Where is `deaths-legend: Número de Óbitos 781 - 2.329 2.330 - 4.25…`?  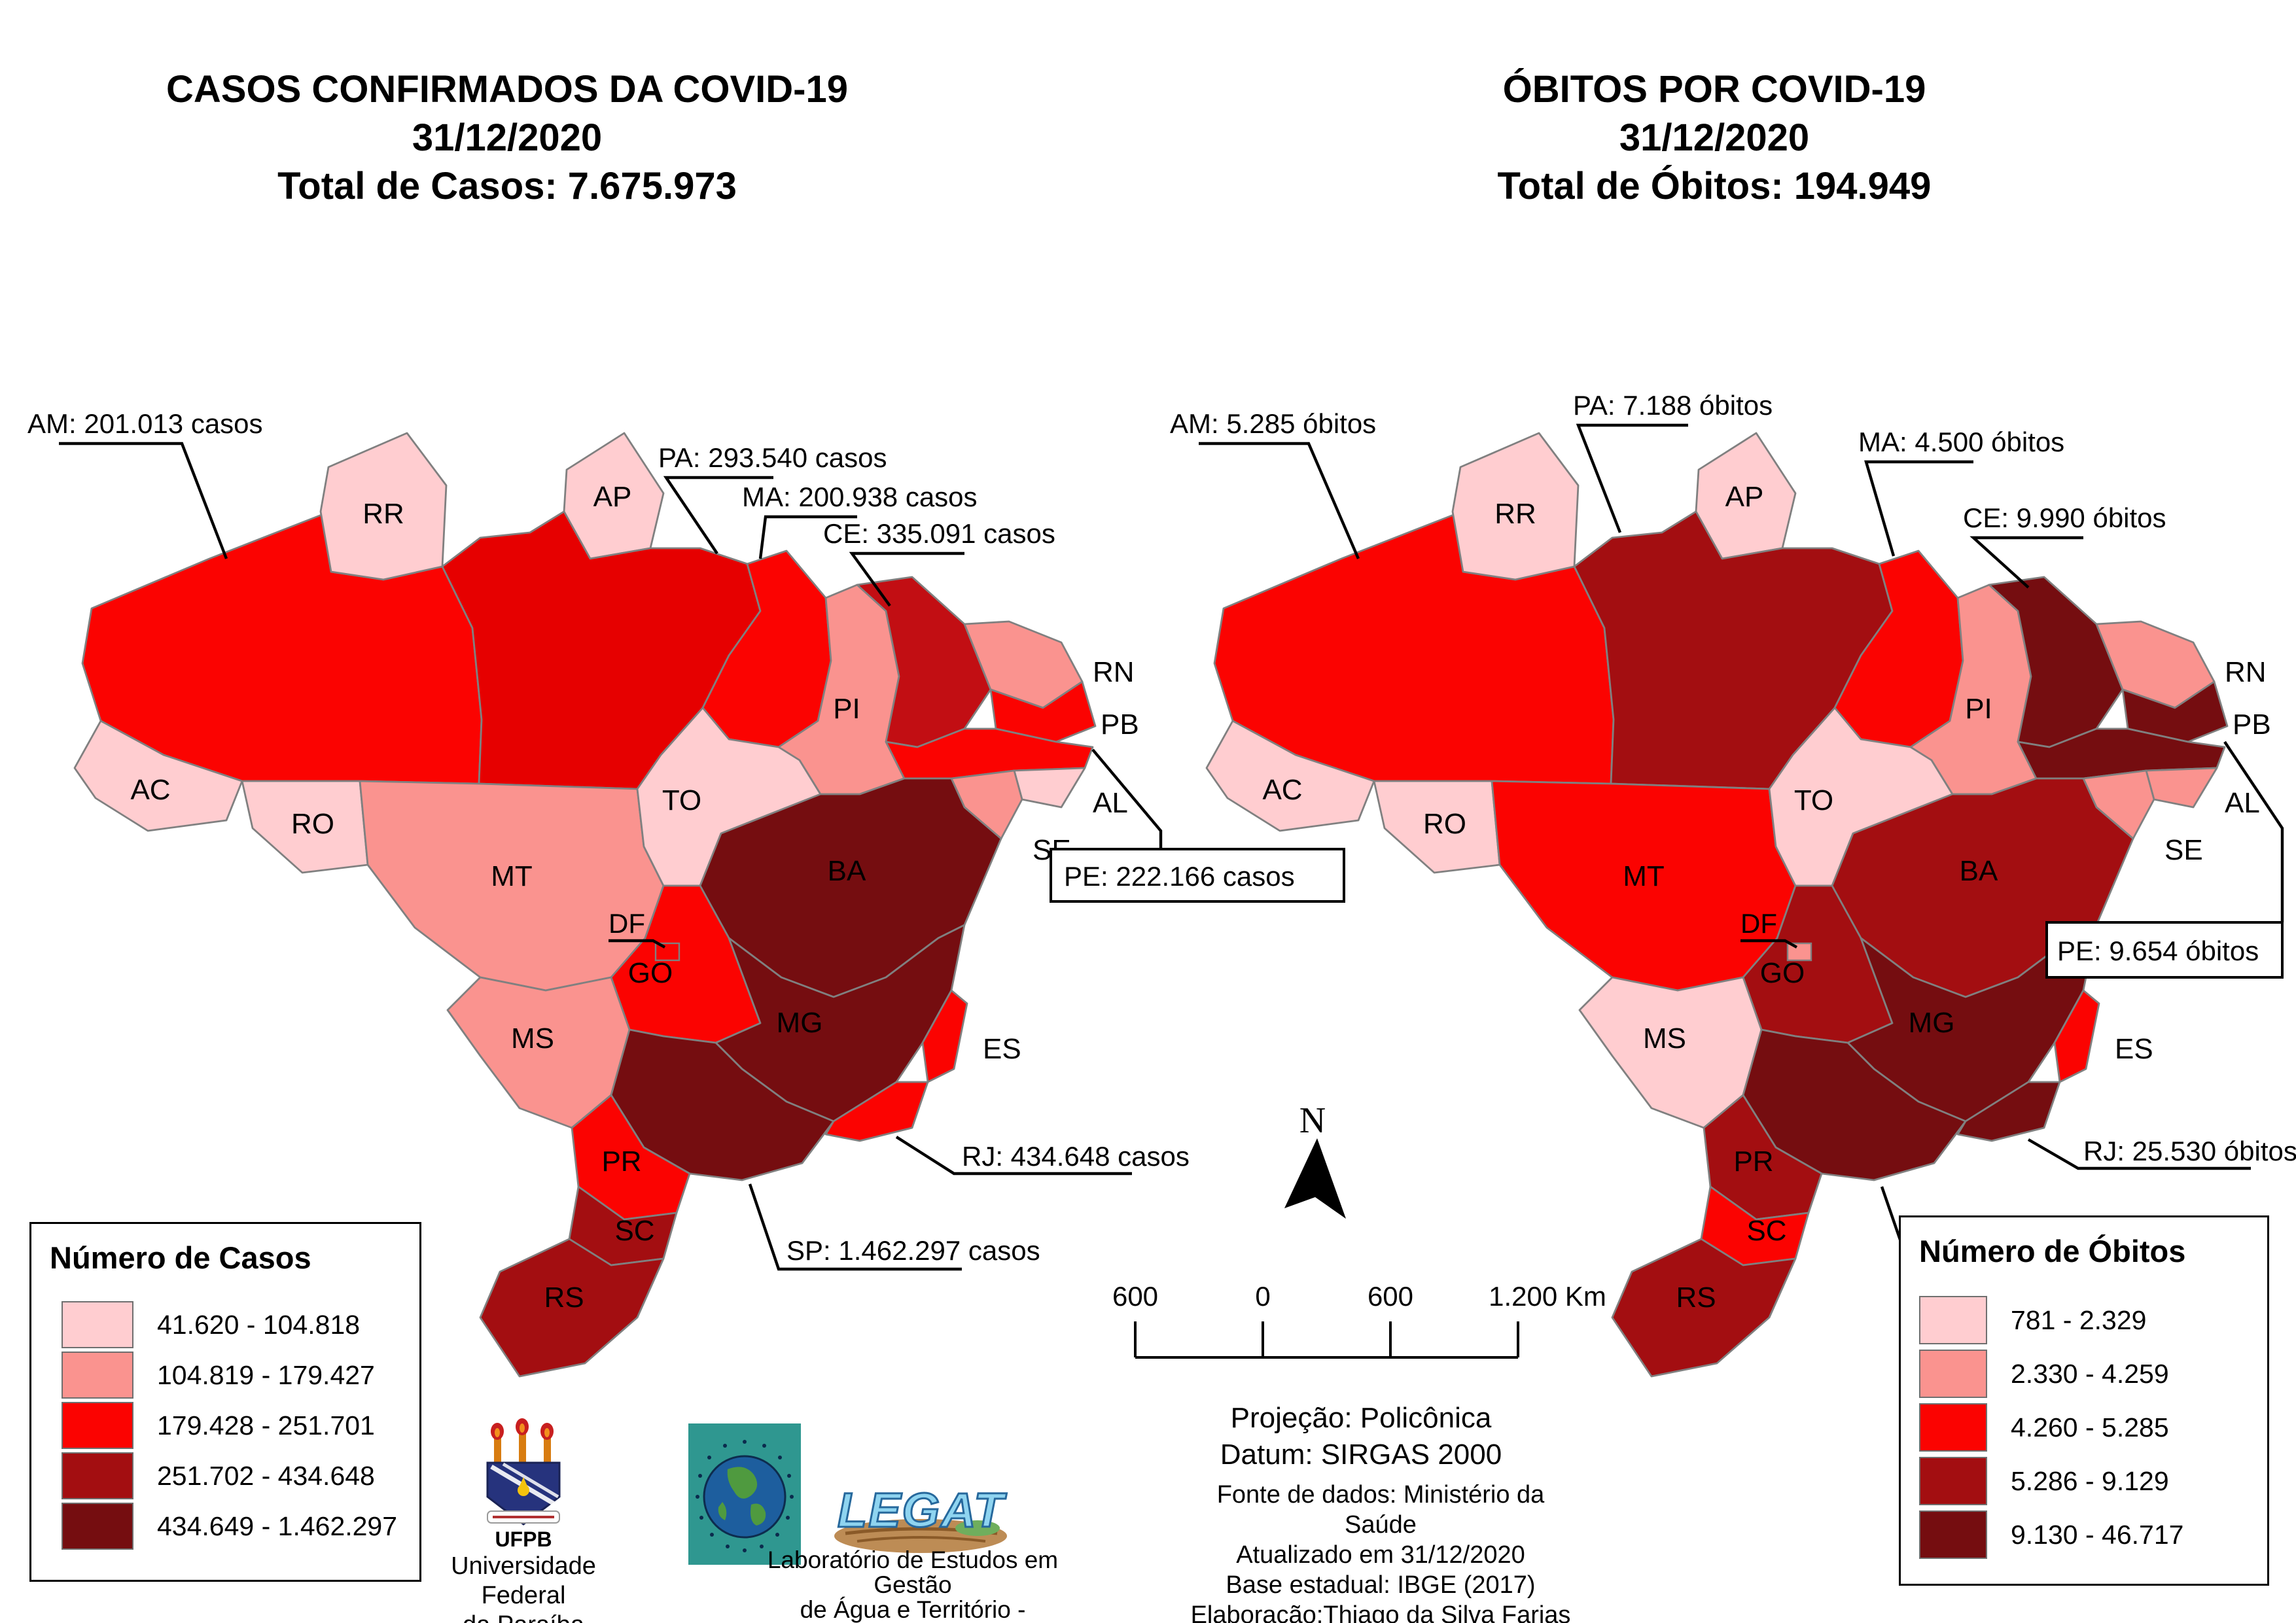
deaths-legend: Número de Óbitos 781 - 2.329 2.330 - 4.25… is located at coordinates (2084, 1401).